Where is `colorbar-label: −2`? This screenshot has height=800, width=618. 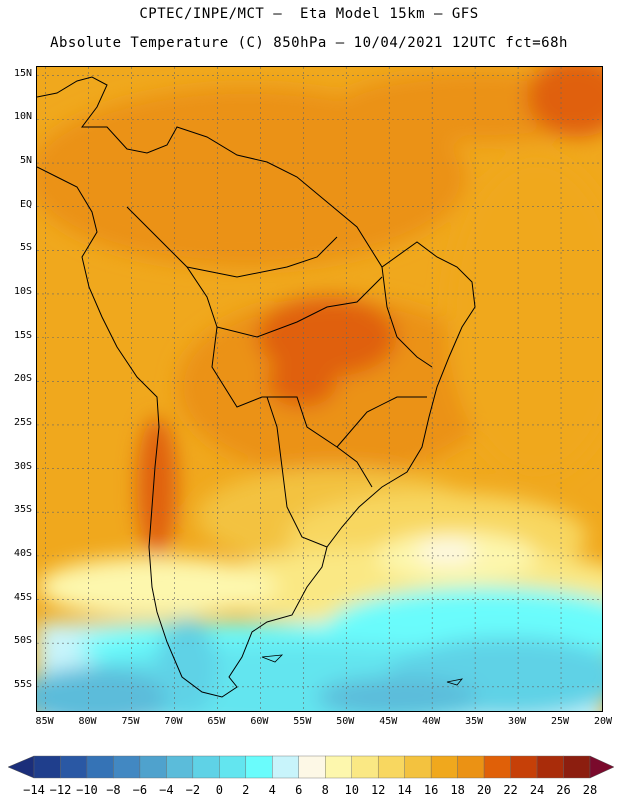
colorbar-label: −2 is located at coordinates (193, 790).